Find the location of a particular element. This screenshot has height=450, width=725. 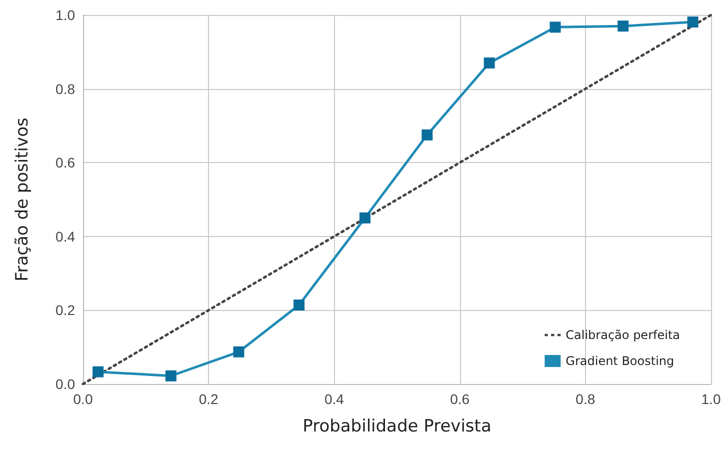

x-tick-label: 0.6 is located at coordinates (460, 399).